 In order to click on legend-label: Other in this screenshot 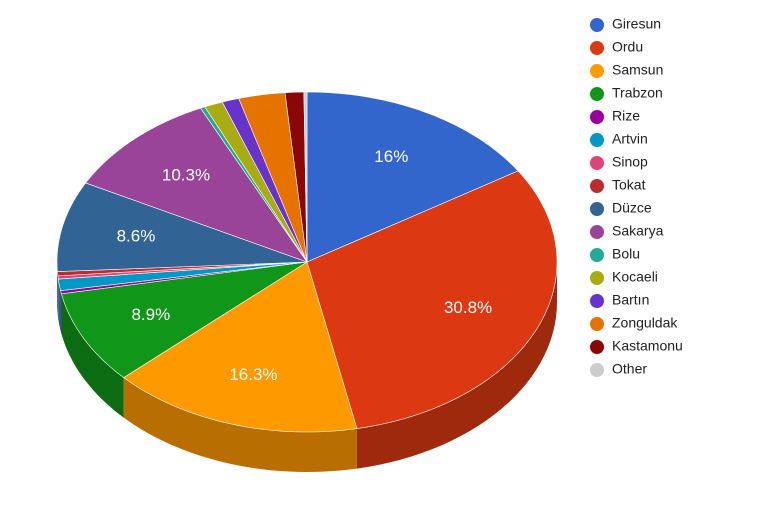, I will do `click(629, 369)`.